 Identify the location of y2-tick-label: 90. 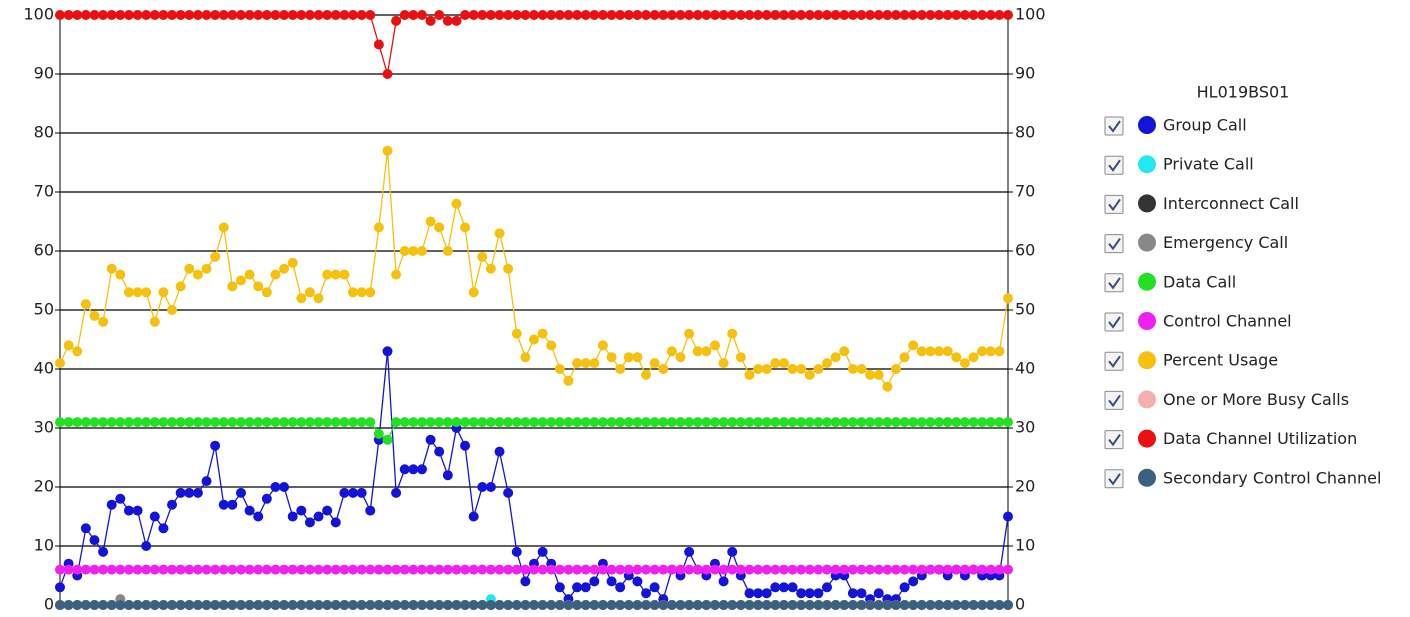
(1025, 73).